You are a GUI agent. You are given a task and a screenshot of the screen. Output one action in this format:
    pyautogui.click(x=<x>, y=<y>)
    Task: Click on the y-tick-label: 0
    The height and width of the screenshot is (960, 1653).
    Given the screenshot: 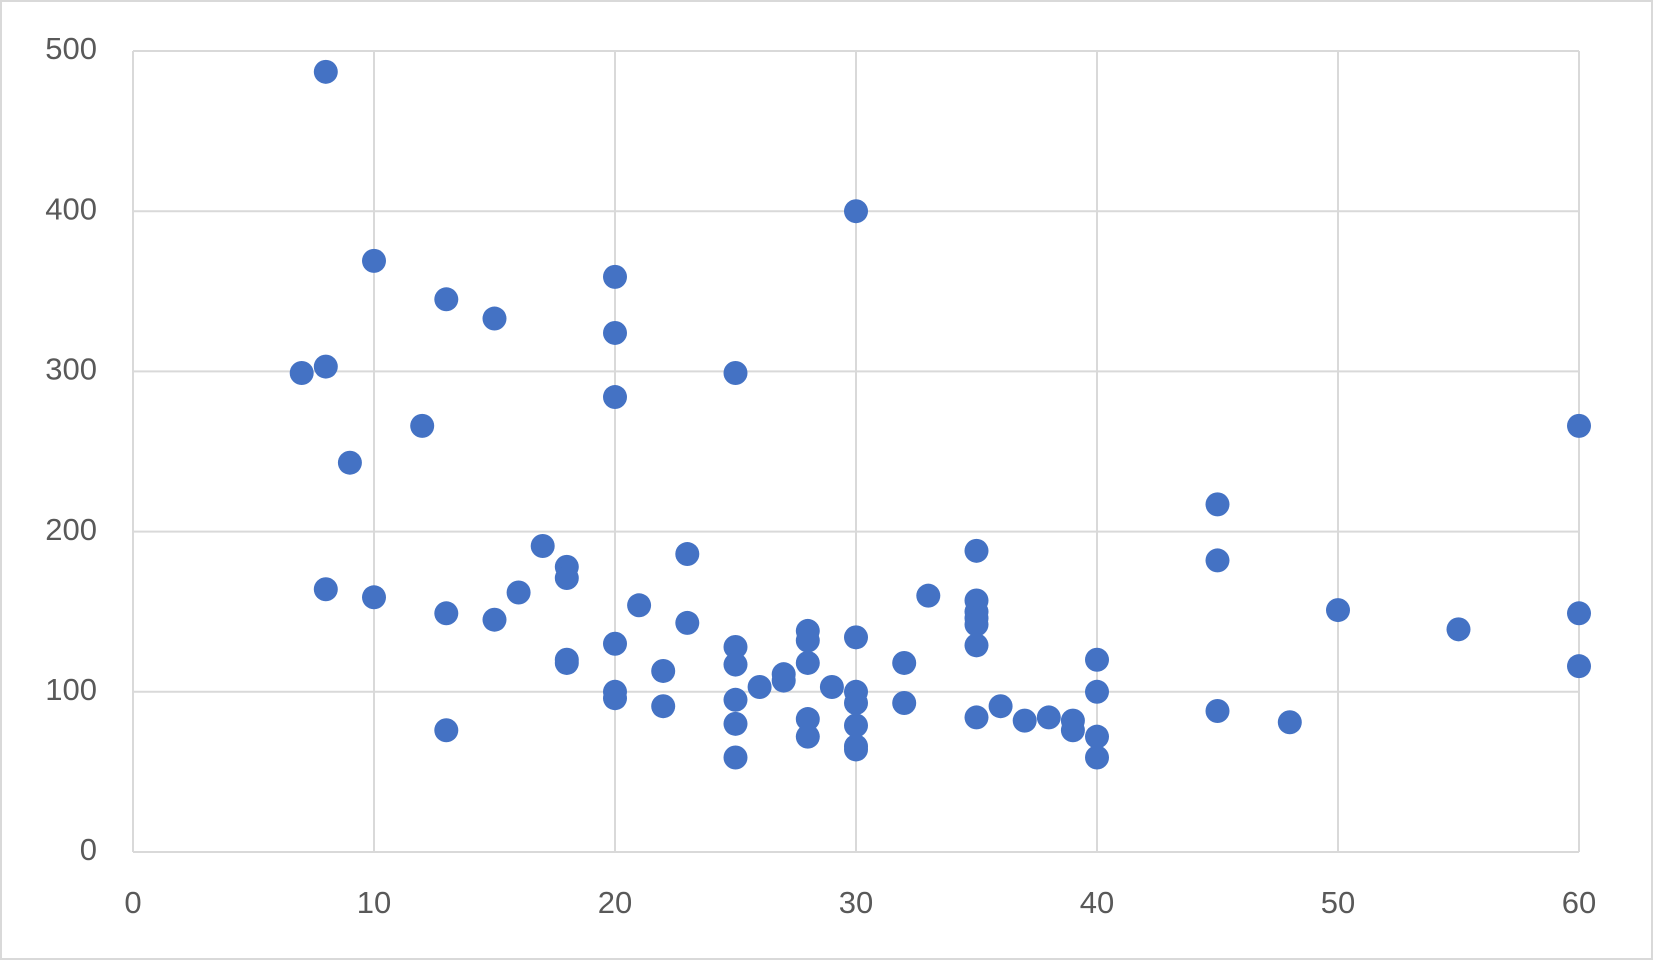 What is the action you would take?
    pyautogui.click(x=88, y=849)
    